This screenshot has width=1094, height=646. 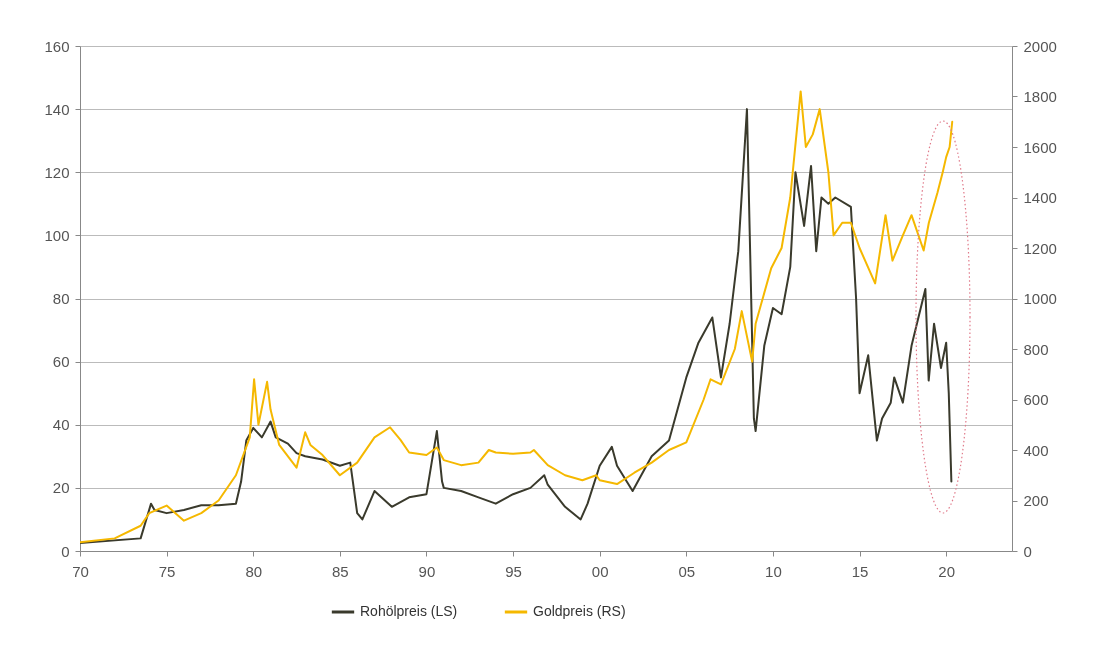 I want to click on y-tick-label: 100, so click(x=57, y=235).